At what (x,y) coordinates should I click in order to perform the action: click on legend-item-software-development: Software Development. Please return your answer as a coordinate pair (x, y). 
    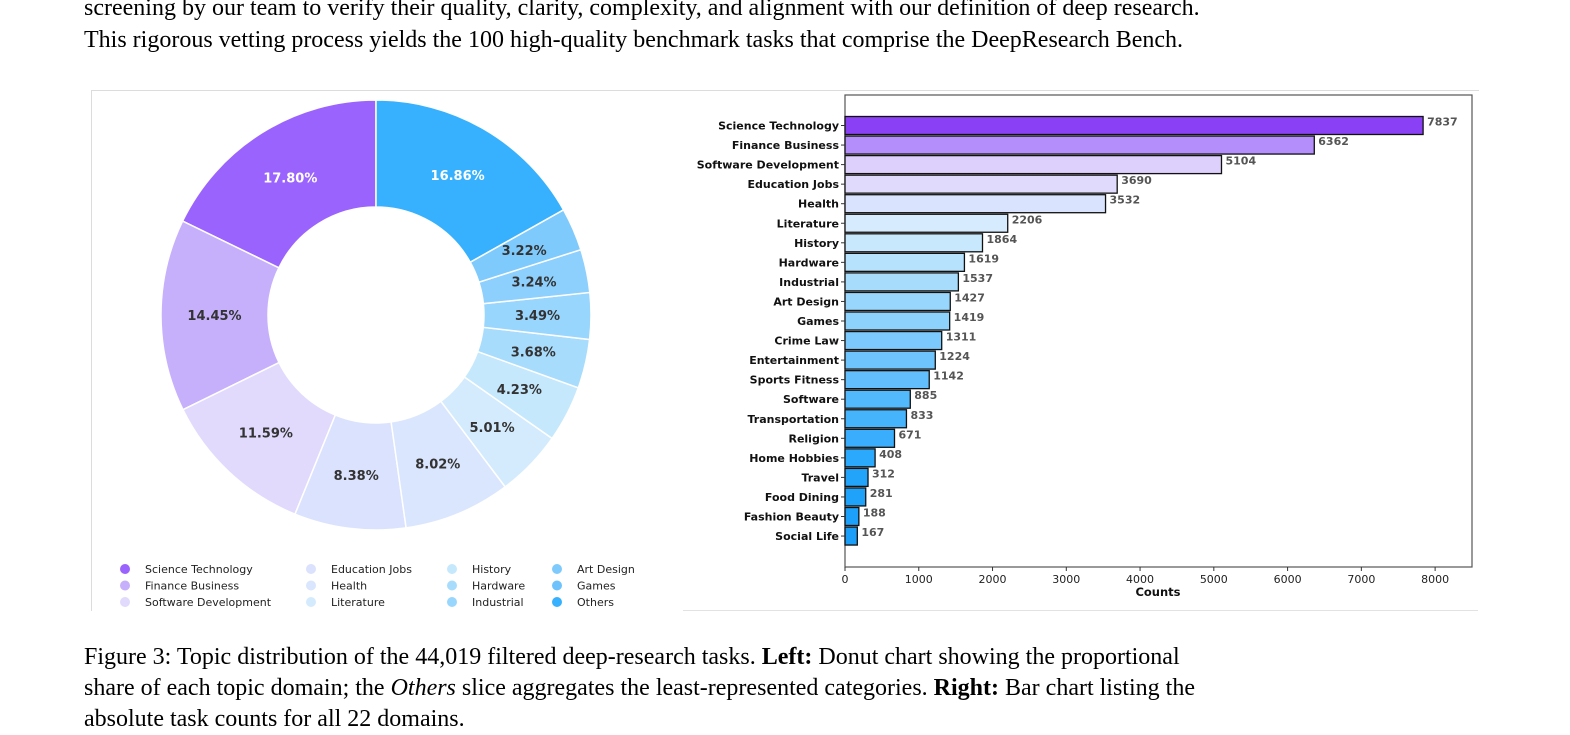
    Looking at the image, I should click on (208, 602).